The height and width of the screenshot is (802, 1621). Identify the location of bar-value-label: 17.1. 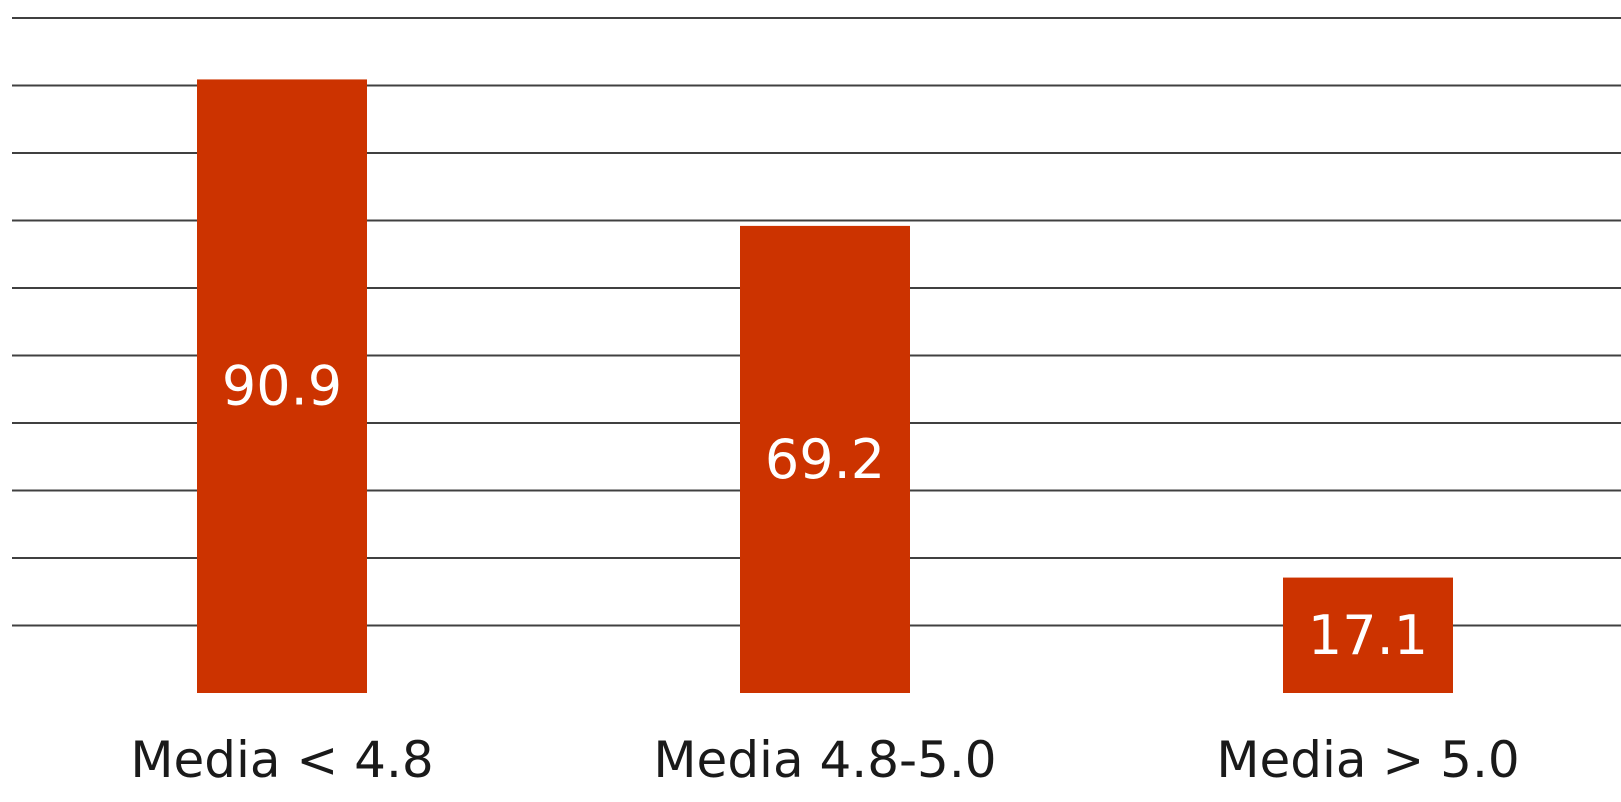
(1368, 635).